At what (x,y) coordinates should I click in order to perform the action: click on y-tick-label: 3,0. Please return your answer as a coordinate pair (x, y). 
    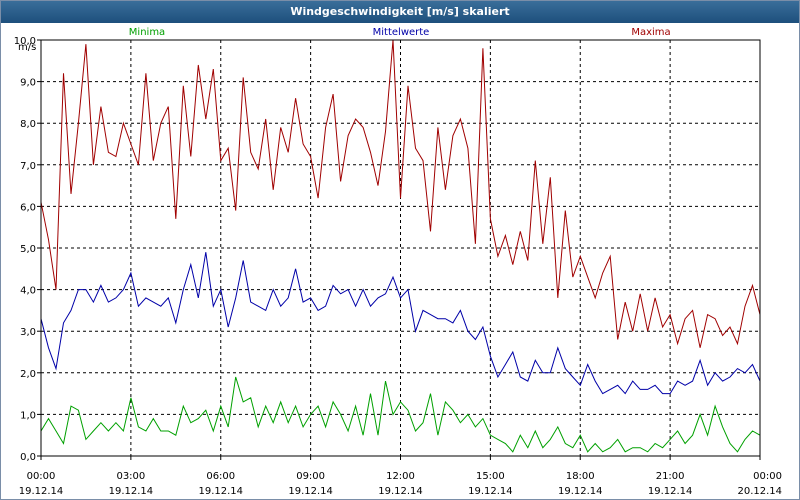
    Looking at the image, I should click on (28, 332).